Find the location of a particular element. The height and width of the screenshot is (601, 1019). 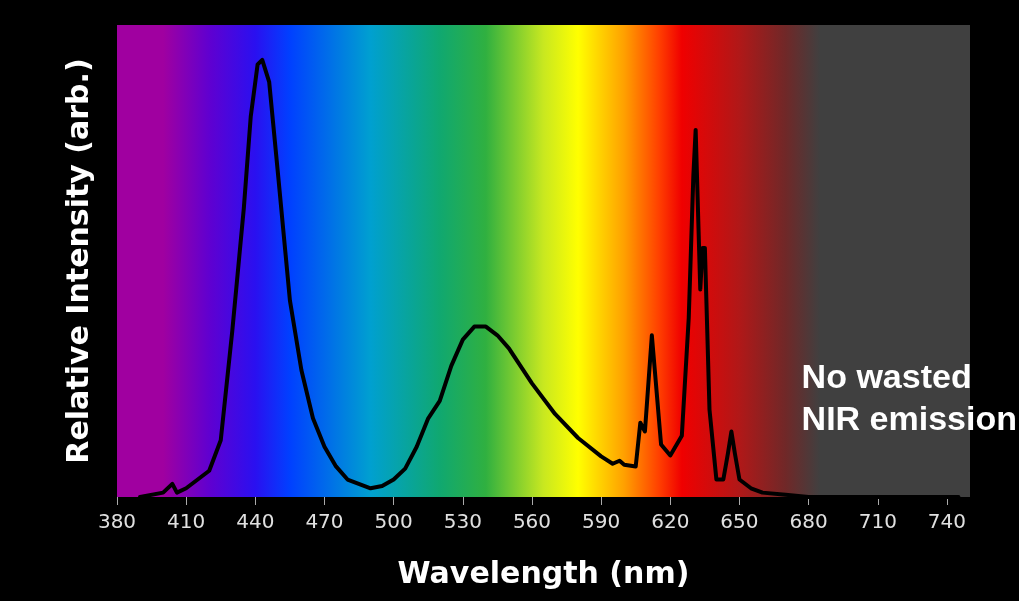

x-tick-label: 410 is located at coordinates (186, 521).